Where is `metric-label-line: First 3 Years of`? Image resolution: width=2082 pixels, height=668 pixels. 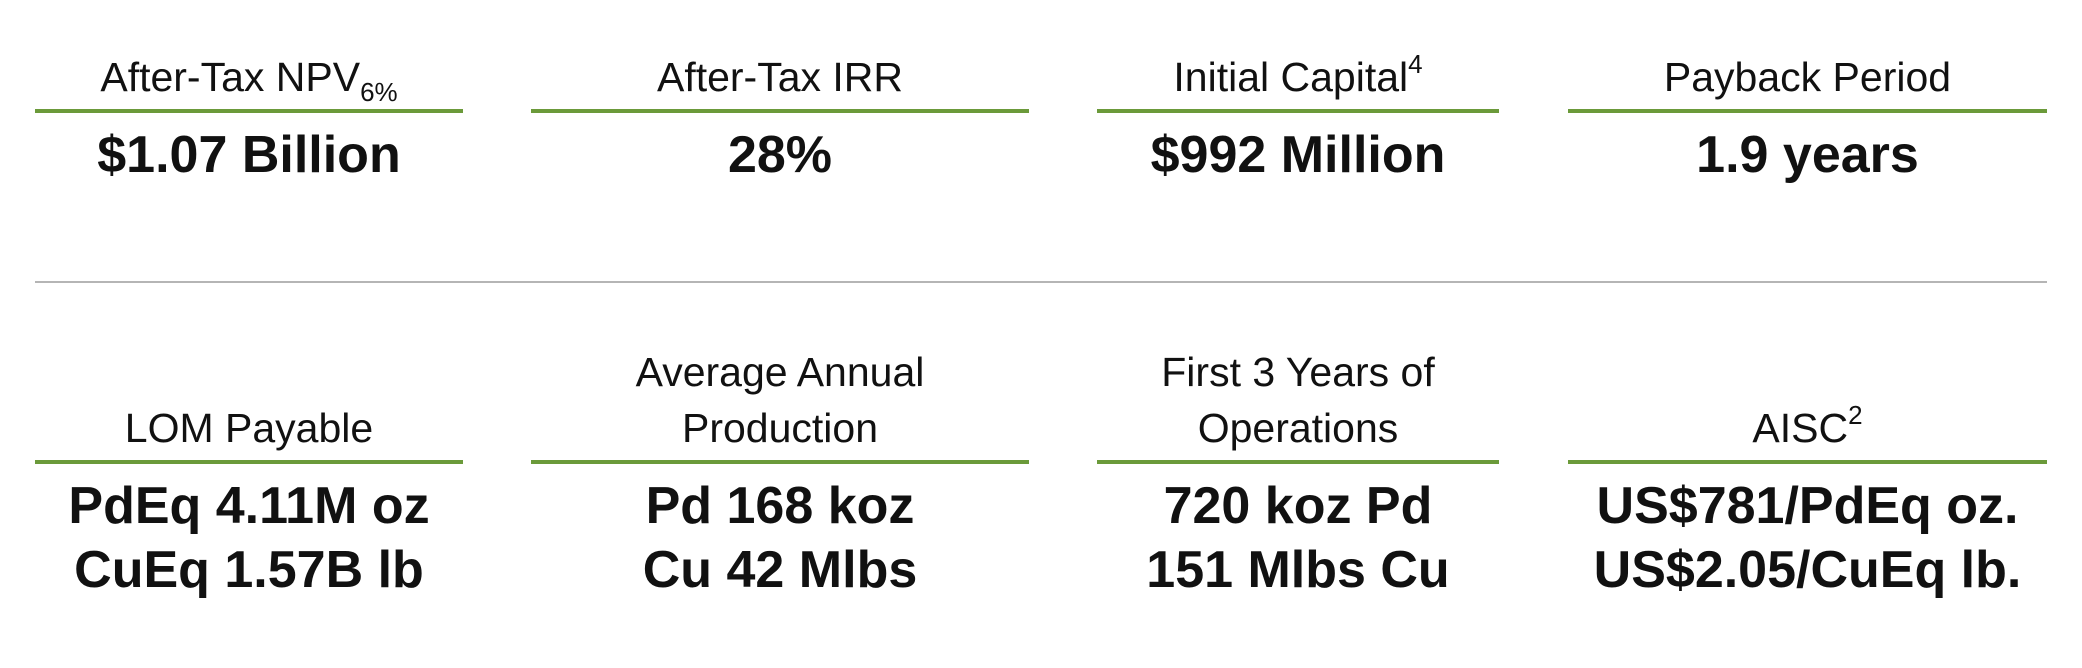
metric-label-line: First 3 Years of is located at coordinates (1298, 372).